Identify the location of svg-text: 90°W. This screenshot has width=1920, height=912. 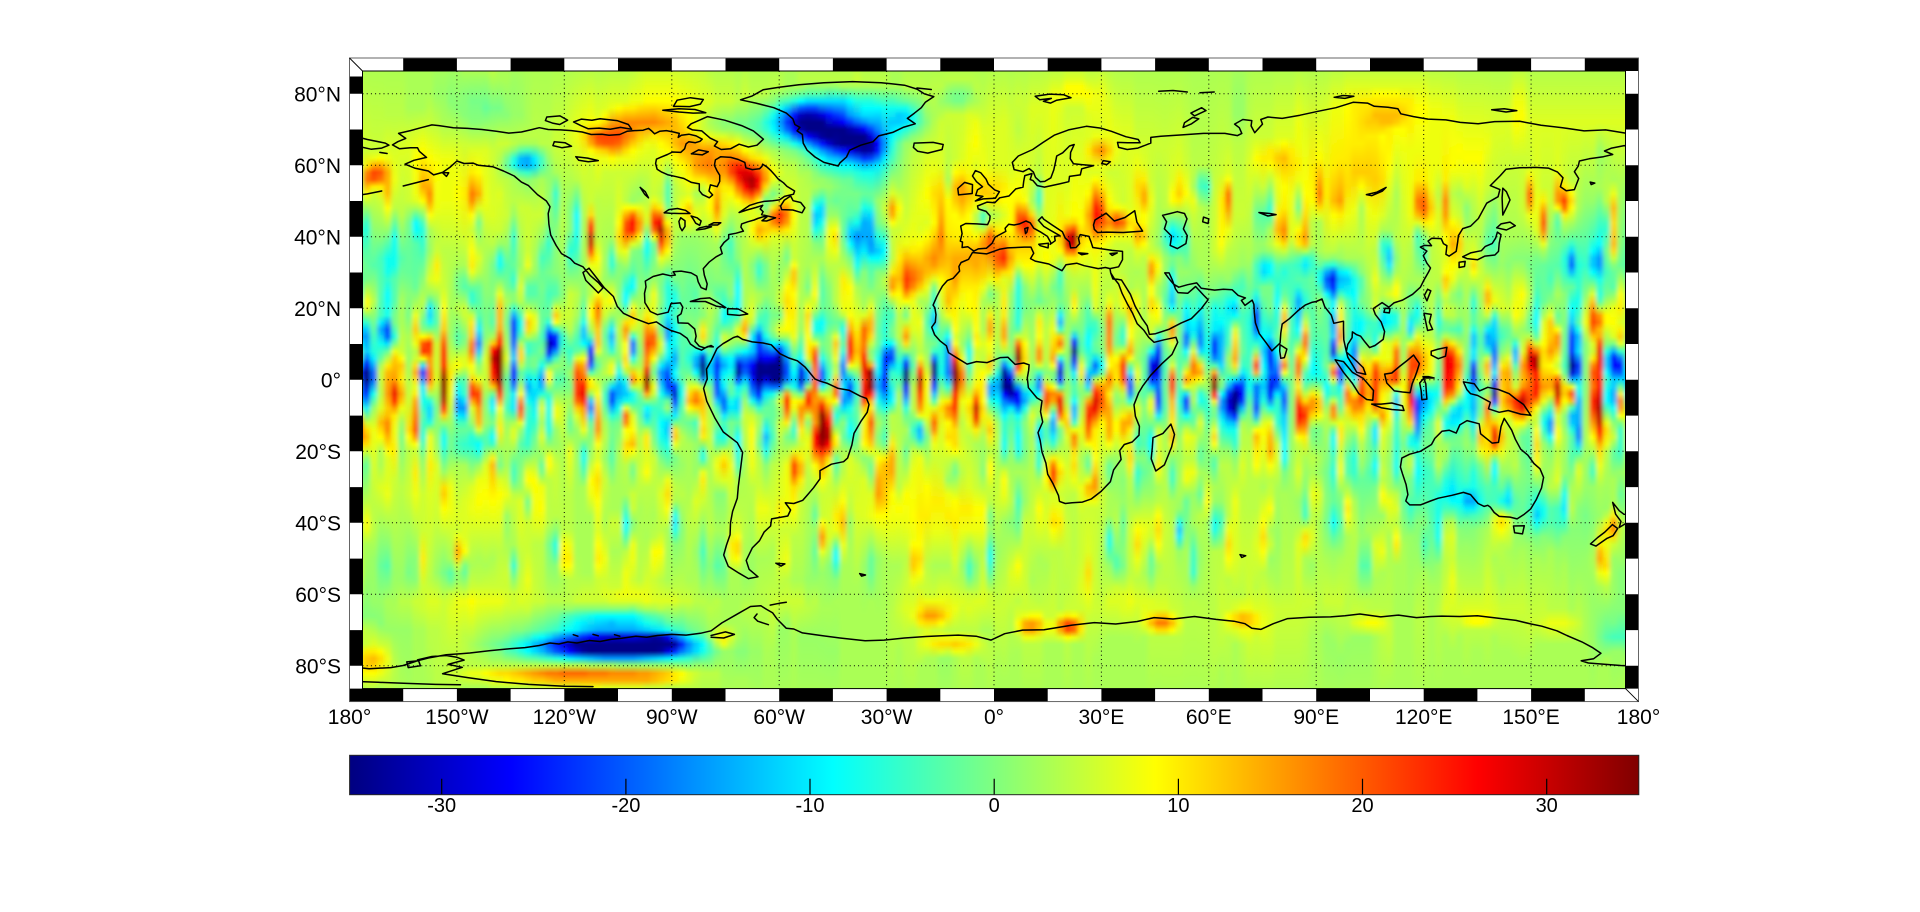
(672, 717).